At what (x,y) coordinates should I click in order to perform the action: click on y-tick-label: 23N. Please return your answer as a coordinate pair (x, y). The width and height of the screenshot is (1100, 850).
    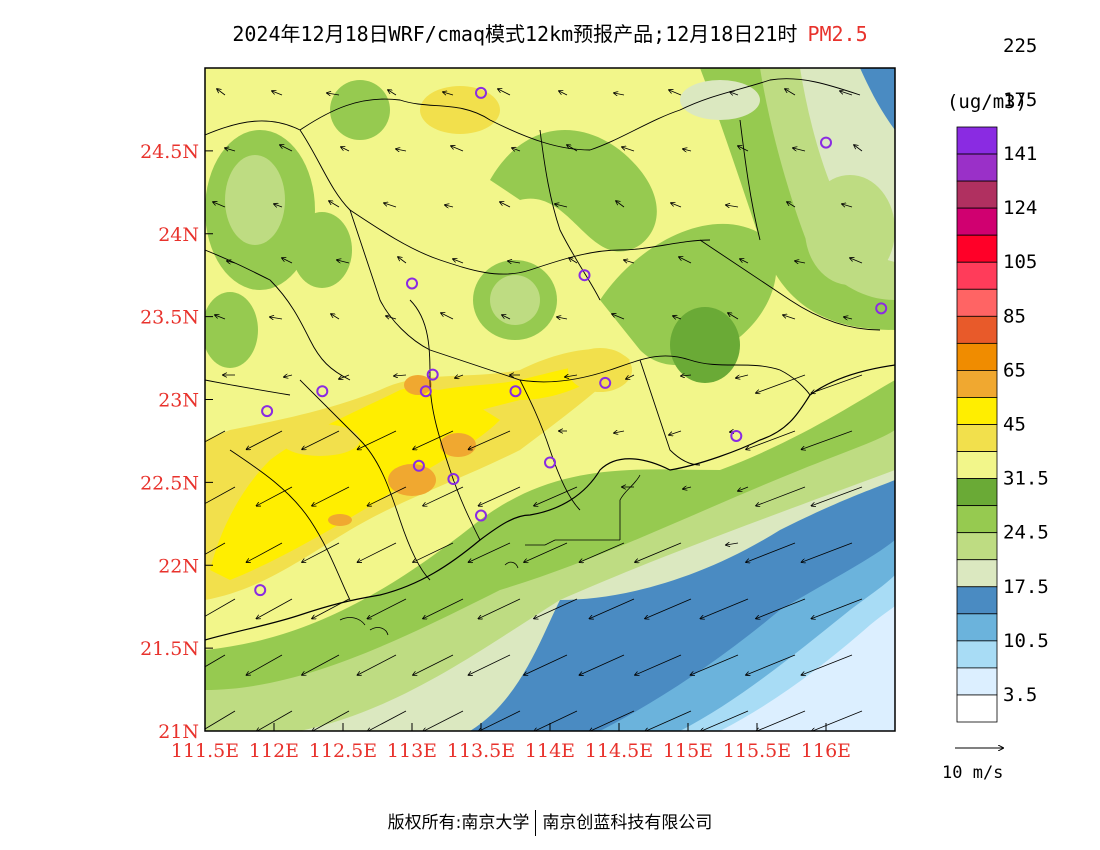
    Looking at the image, I should click on (178, 401).